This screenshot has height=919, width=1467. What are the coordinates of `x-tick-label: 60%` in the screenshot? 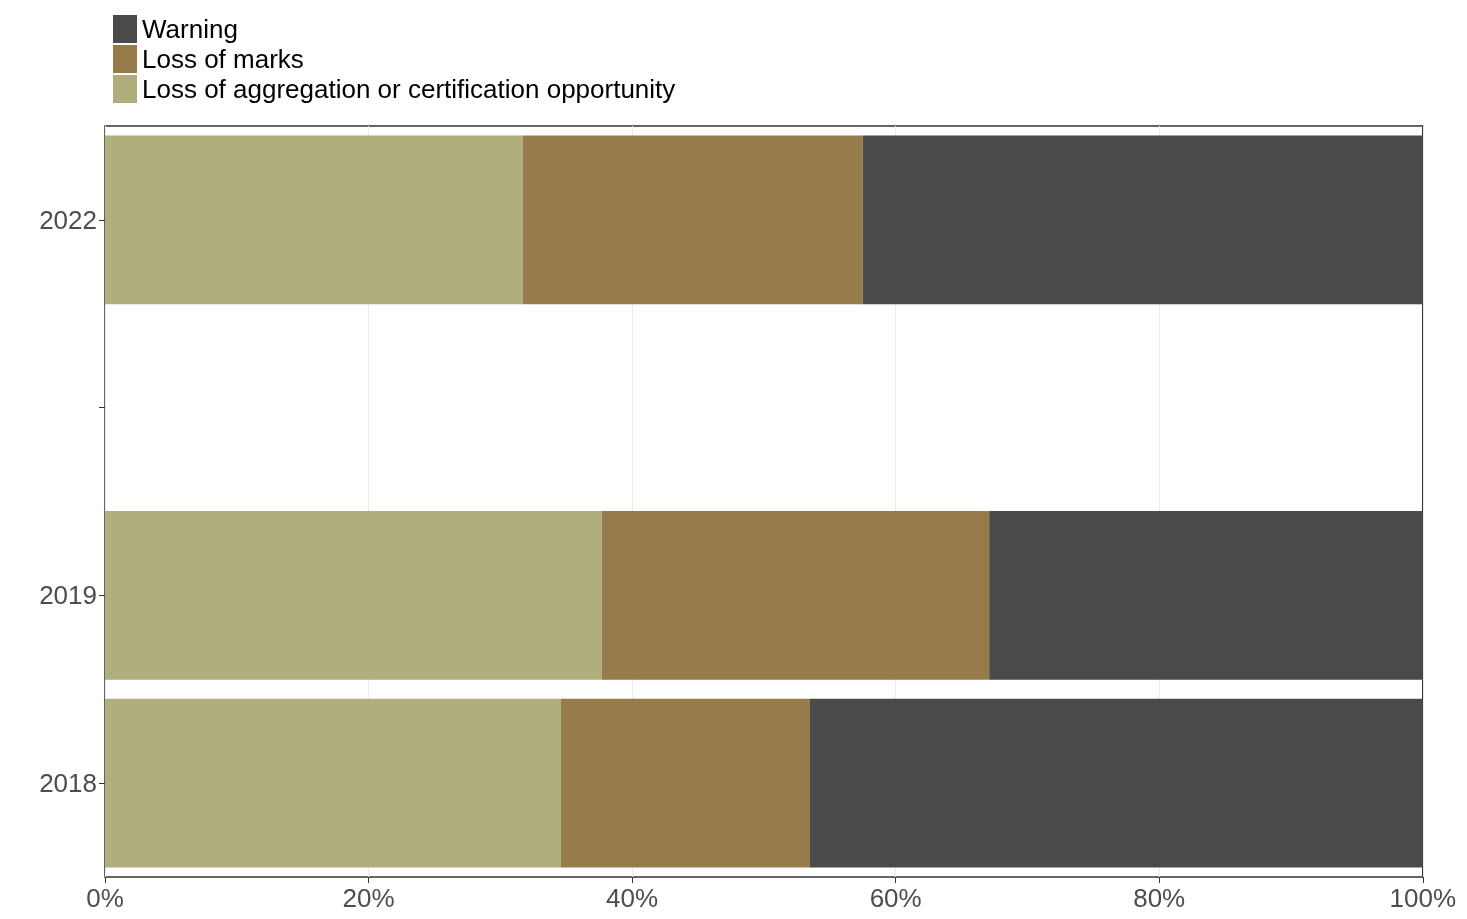 It's located at (895, 898).